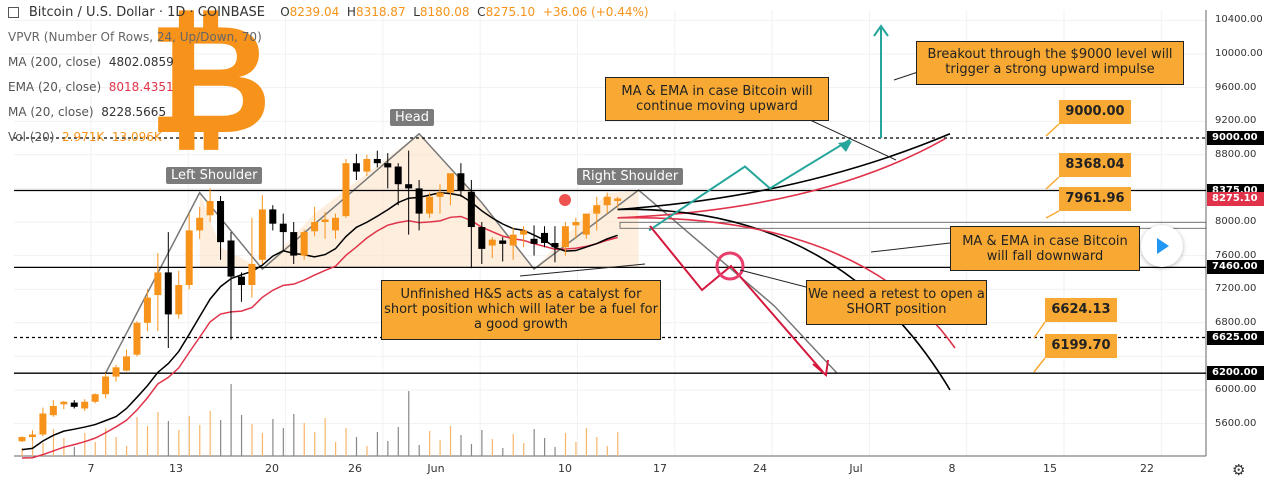  I want to click on open-label: O, so click(285, 12).